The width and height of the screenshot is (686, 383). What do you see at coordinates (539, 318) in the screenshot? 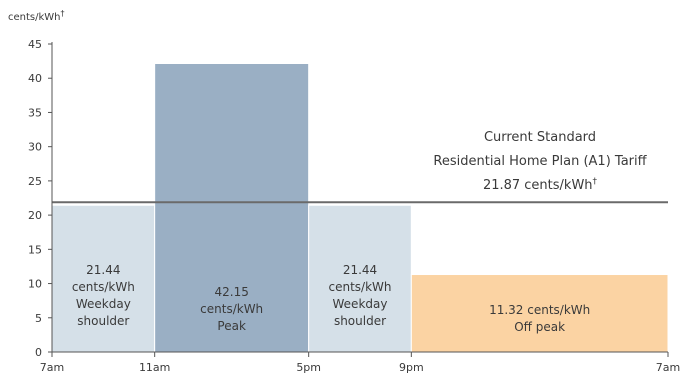
I see `bar-label-3: 11.32 cents/kWh Off peak` at bounding box center [539, 318].